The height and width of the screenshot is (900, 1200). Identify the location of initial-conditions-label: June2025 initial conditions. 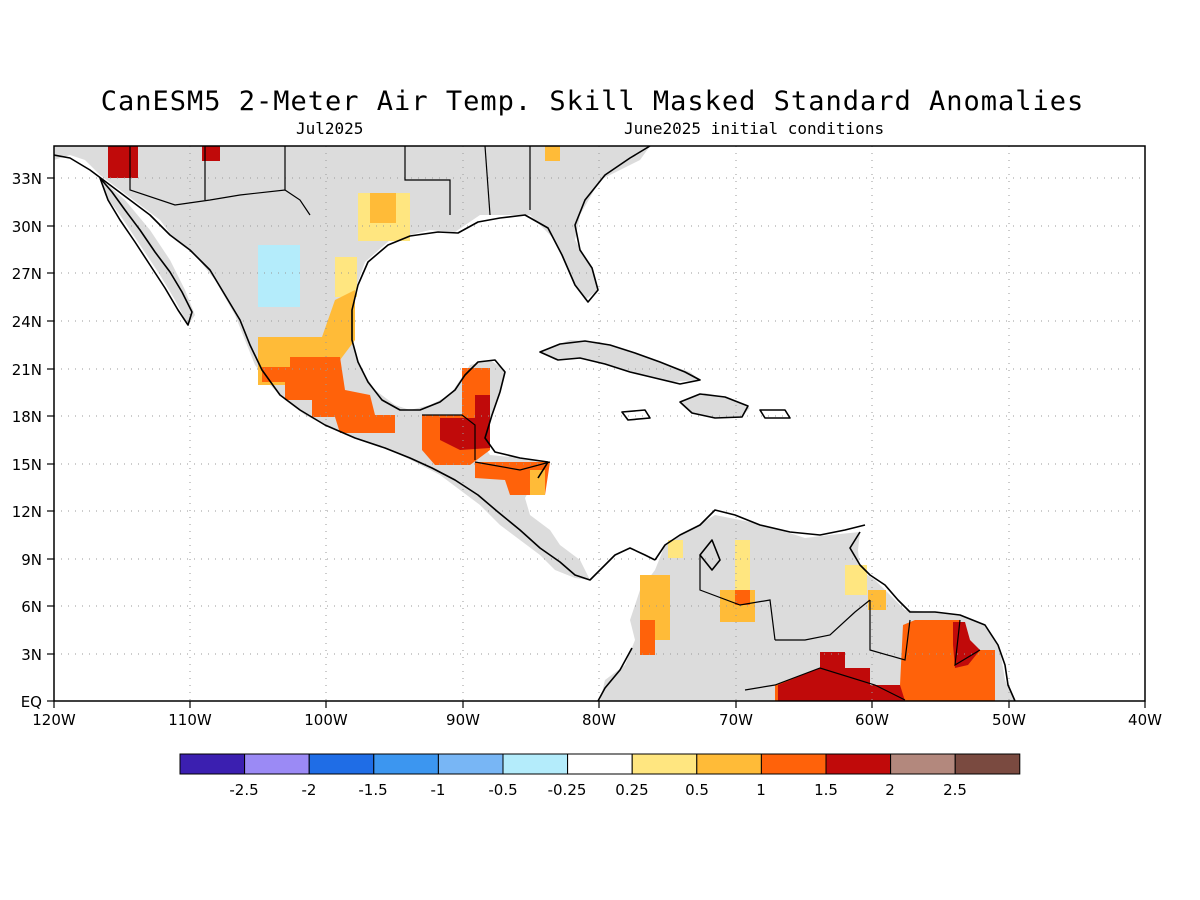
(754, 128).